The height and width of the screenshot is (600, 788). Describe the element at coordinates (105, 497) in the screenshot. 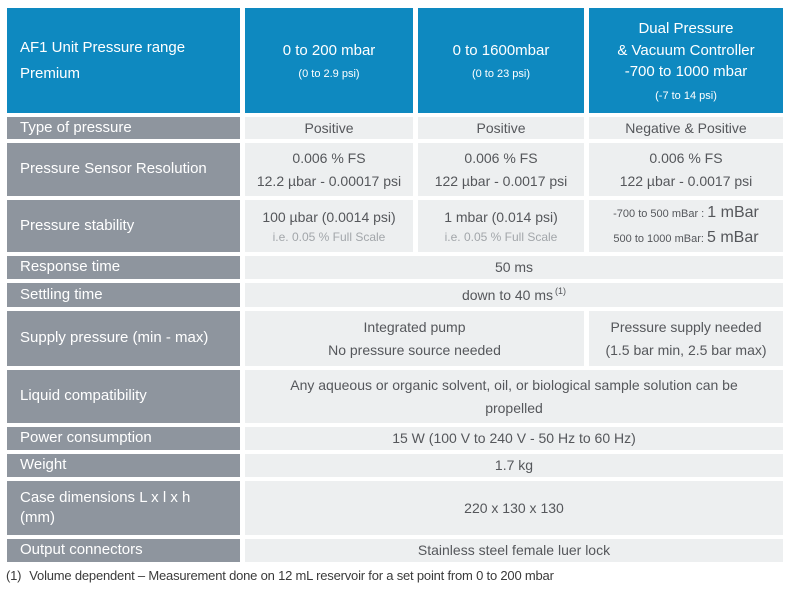

I see `case-dimensions-label-line1: Case dimensions L x l x h` at that location.